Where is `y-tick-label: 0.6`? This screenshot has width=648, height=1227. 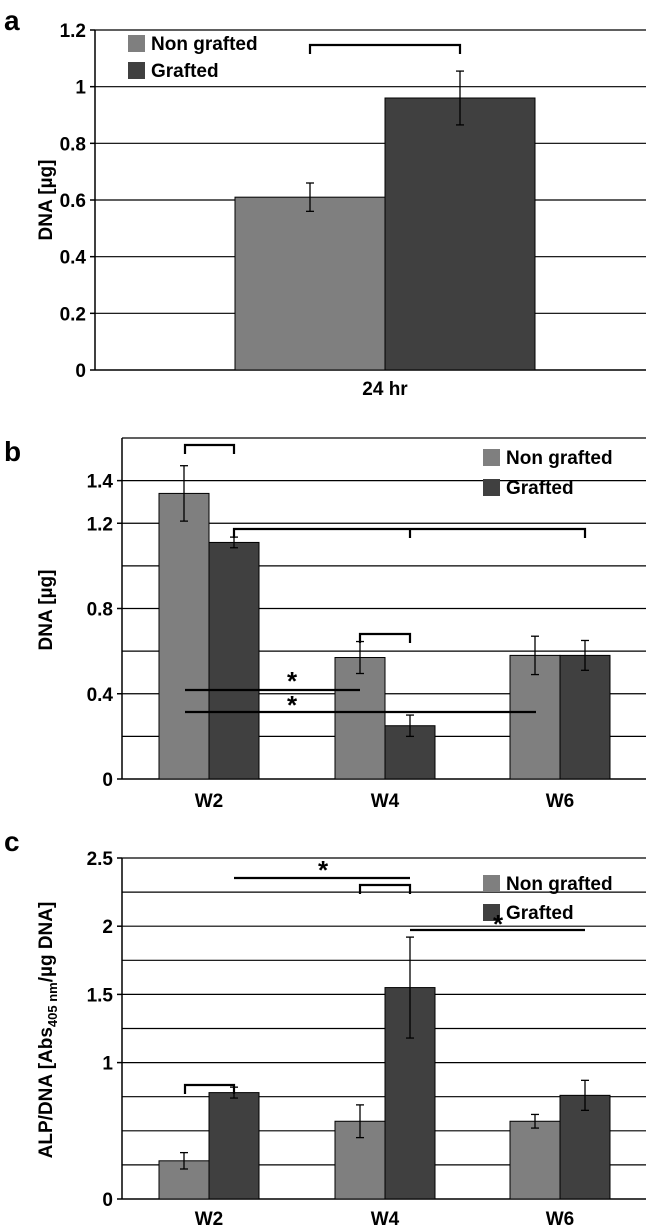 y-tick-label: 0.6 is located at coordinates (73, 201).